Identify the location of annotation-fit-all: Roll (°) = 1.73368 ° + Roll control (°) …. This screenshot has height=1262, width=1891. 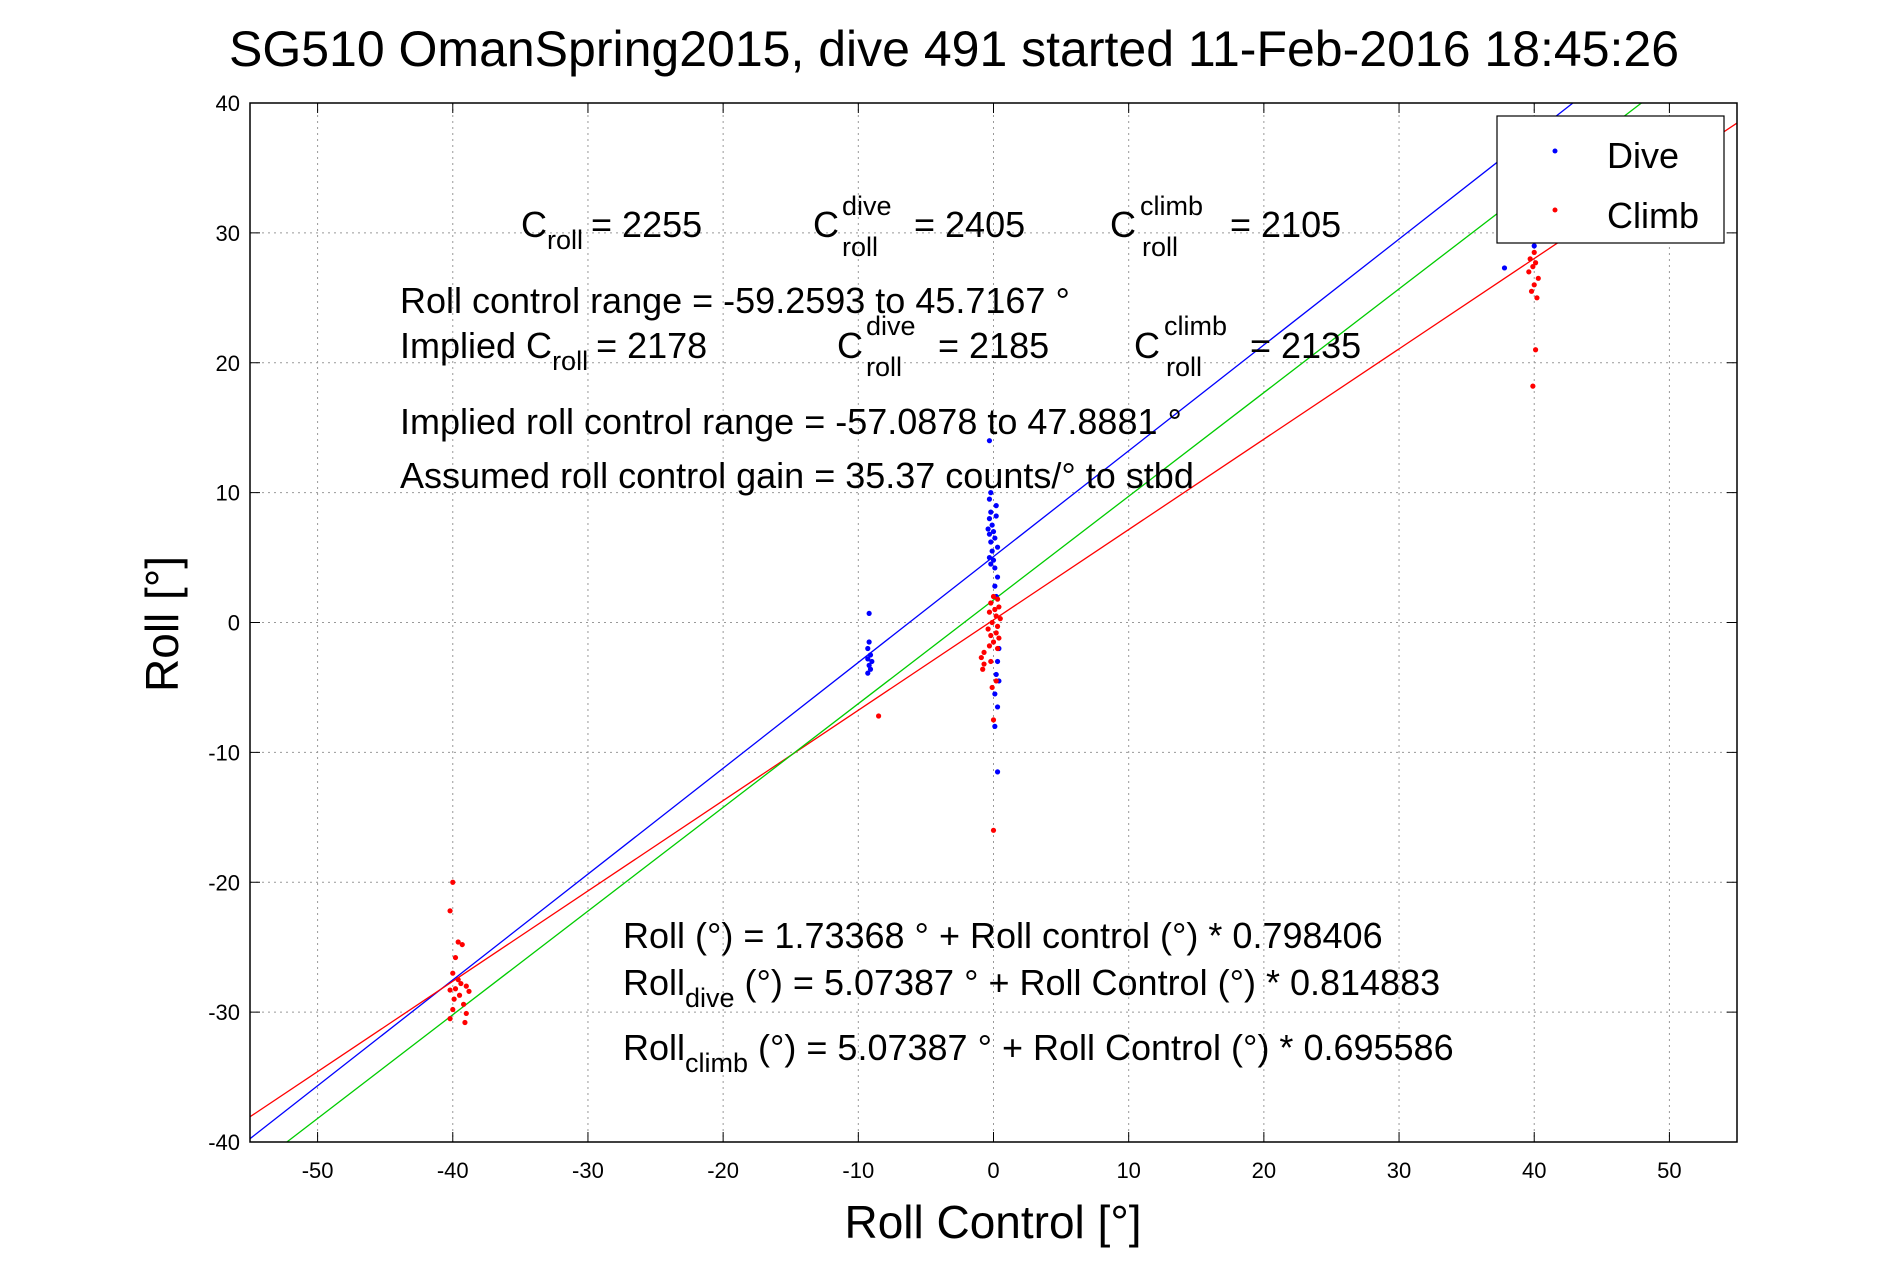
(1003, 935).